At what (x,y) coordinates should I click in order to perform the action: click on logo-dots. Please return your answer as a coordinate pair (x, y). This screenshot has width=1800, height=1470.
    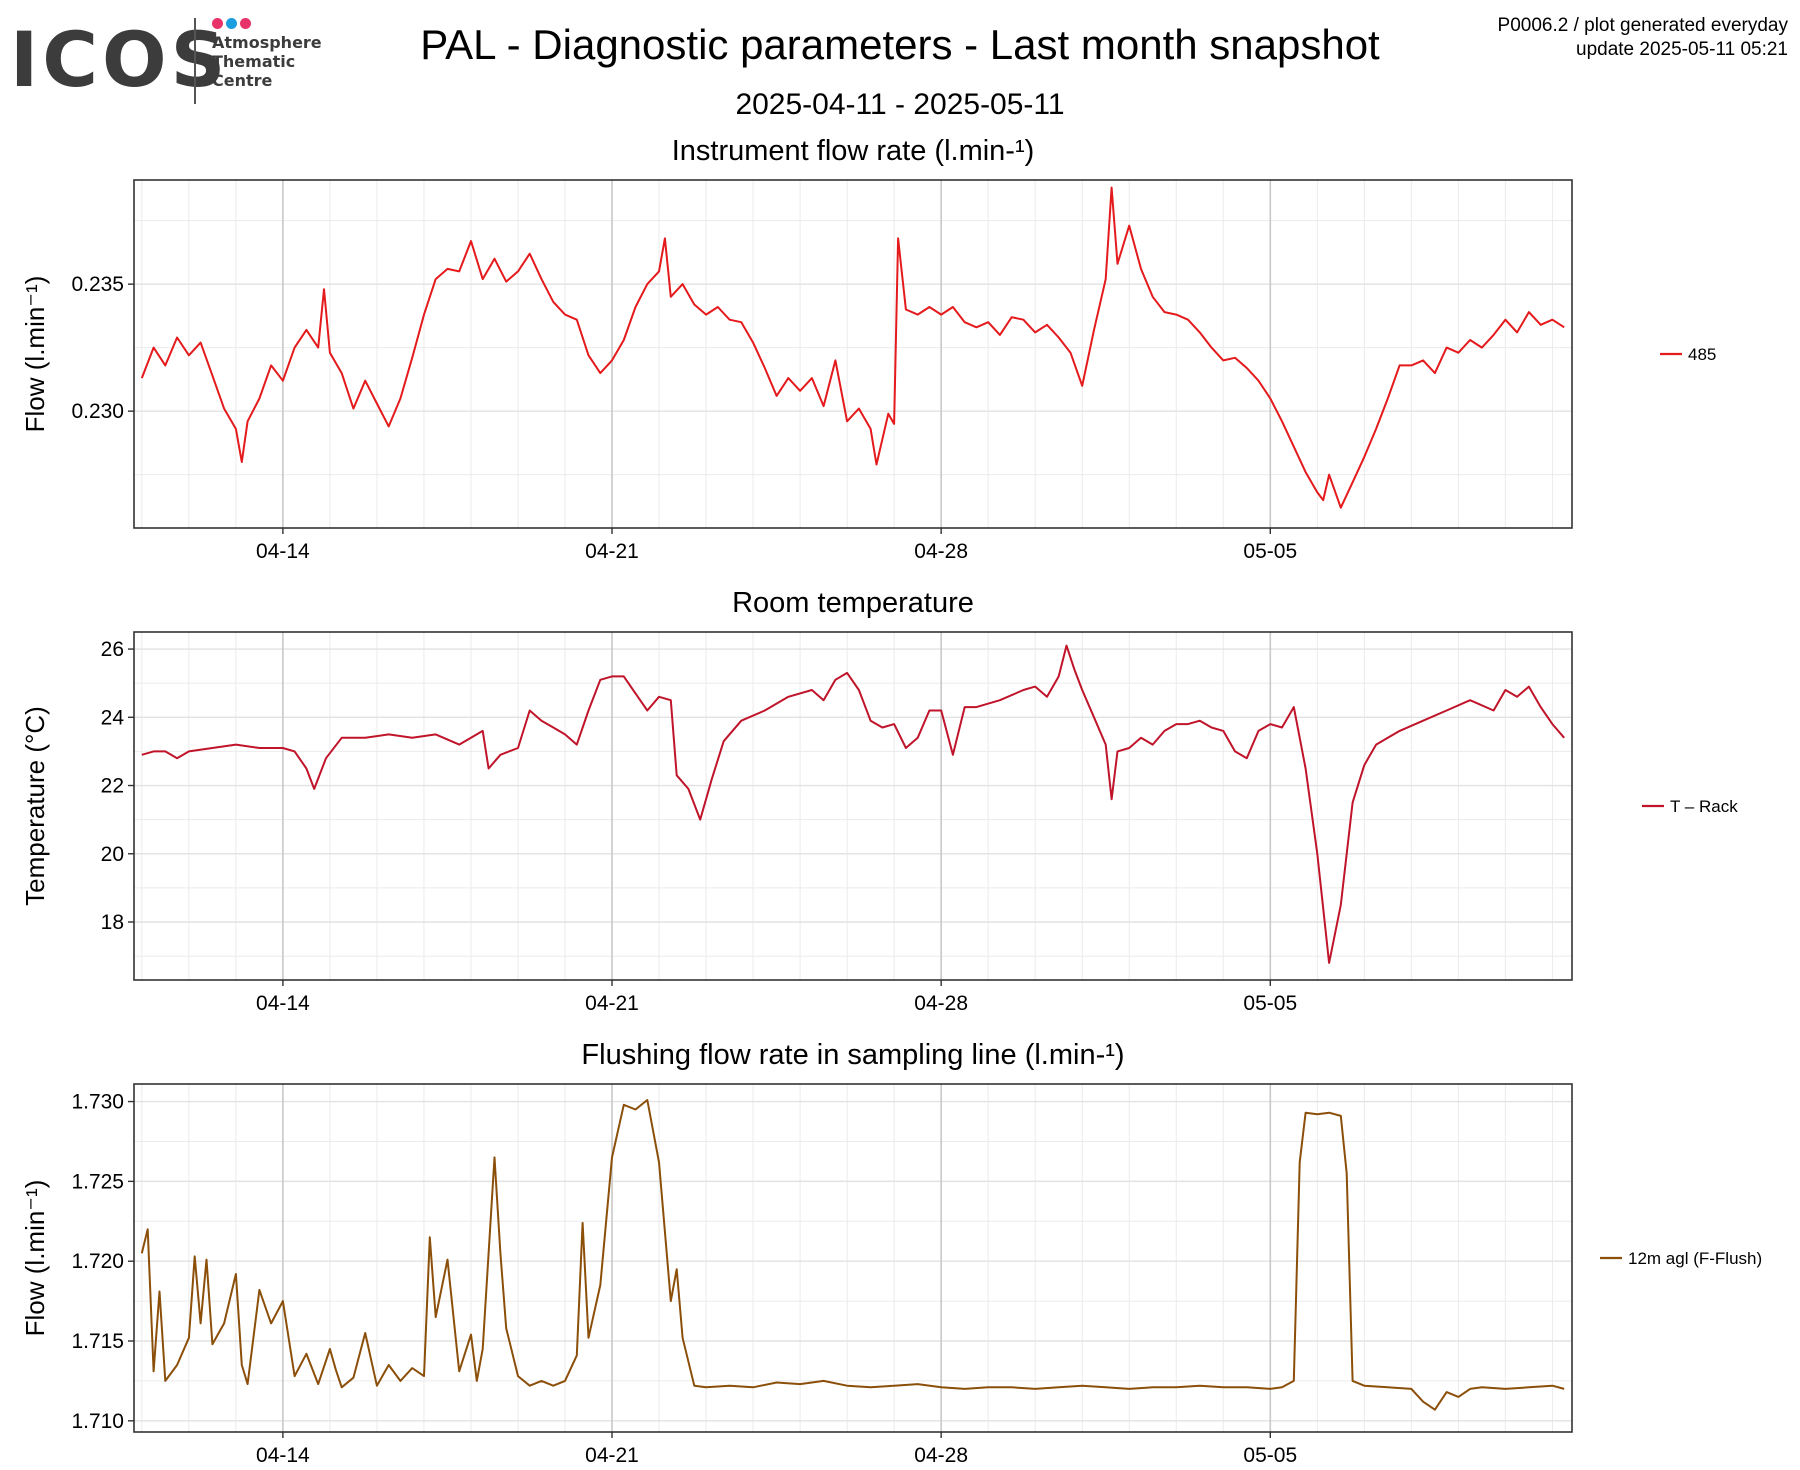
    Looking at the image, I should click on (233, 23).